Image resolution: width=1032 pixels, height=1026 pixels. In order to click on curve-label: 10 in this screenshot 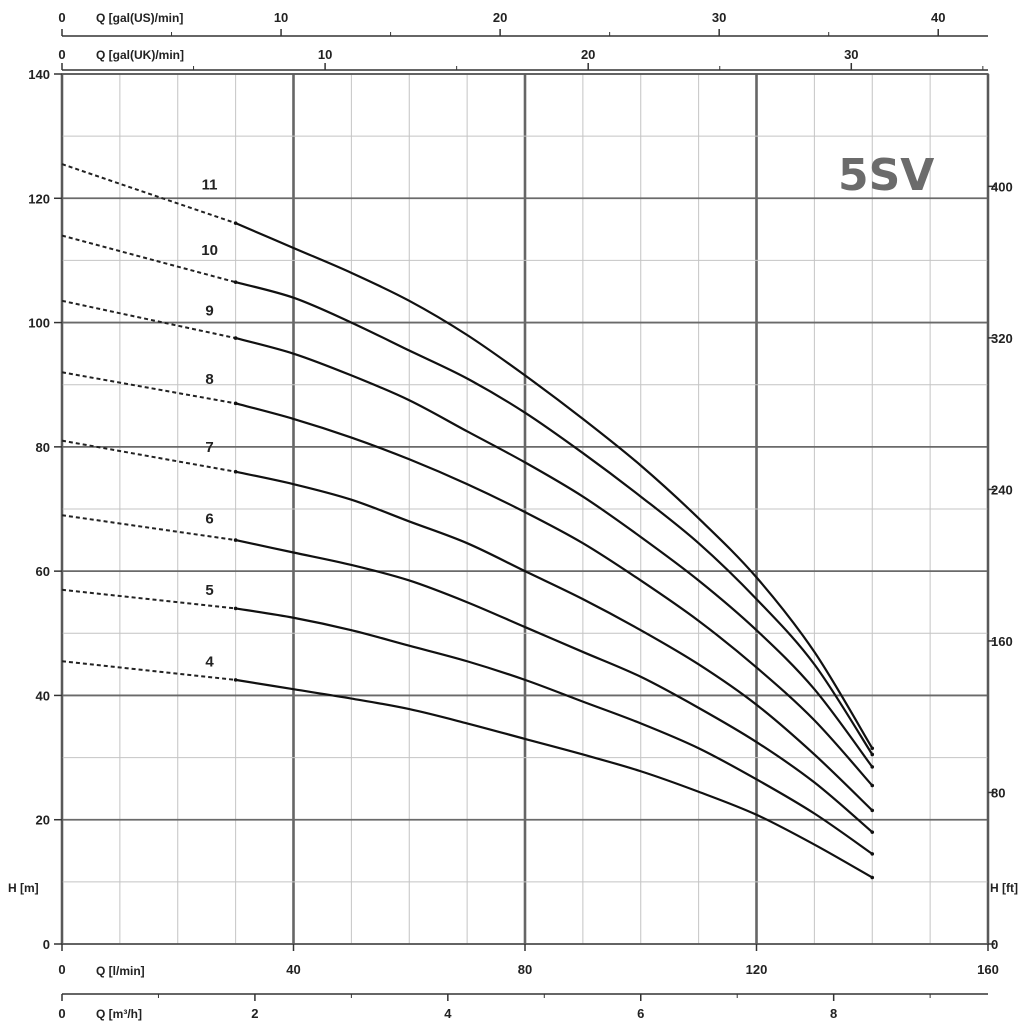, I will do `click(209, 250)`.